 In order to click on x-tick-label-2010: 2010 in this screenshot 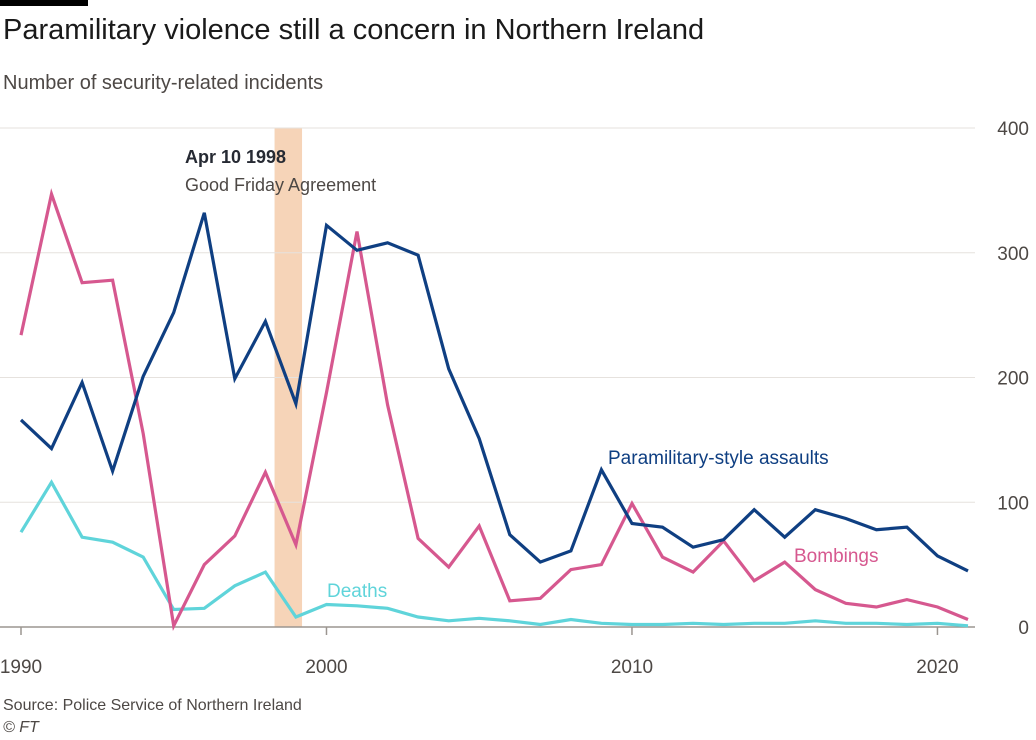, I will do `click(632, 667)`.